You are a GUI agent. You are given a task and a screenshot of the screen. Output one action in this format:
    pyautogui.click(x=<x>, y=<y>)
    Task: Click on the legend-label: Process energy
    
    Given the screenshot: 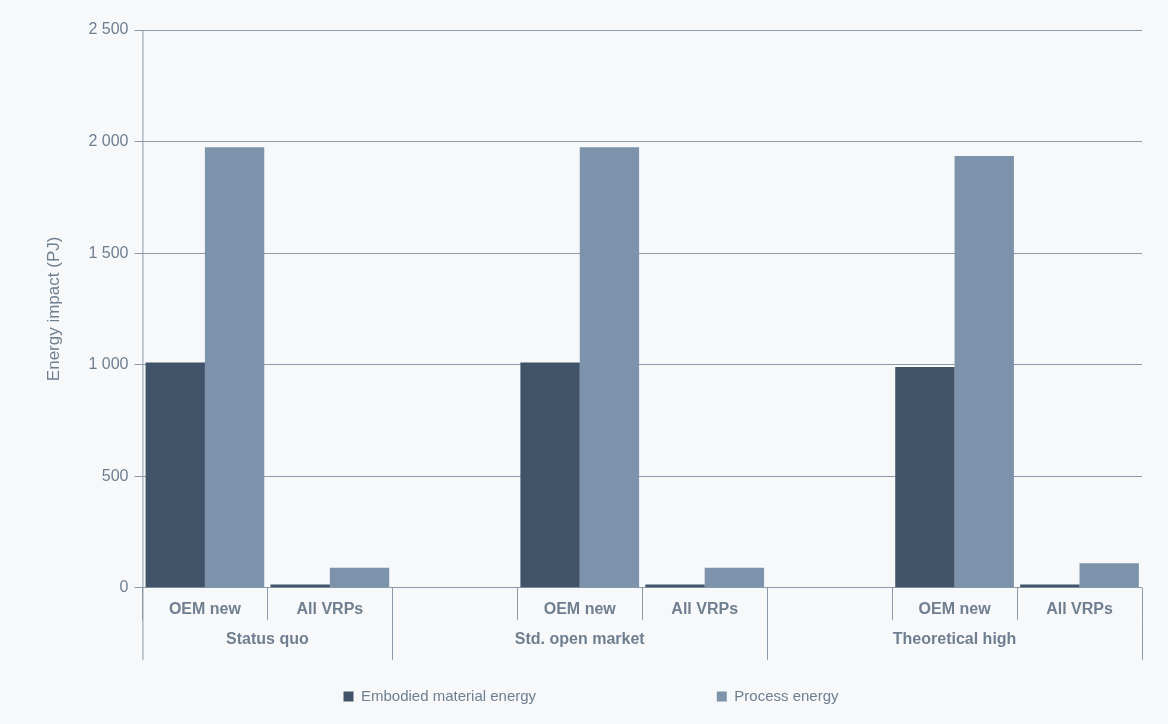 What is the action you would take?
    pyautogui.click(x=786, y=695)
    